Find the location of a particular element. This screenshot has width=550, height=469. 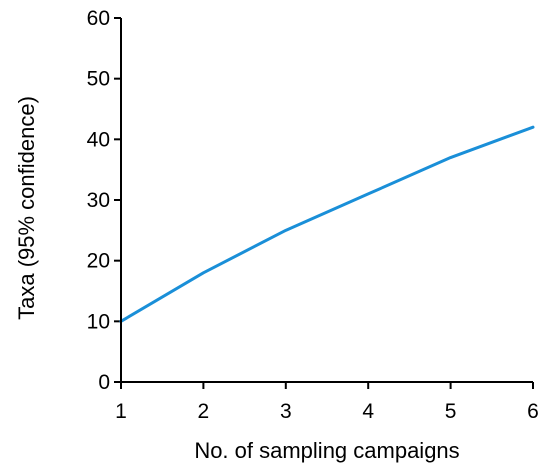

y-tick-label: 0 is located at coordinates (104, 382).